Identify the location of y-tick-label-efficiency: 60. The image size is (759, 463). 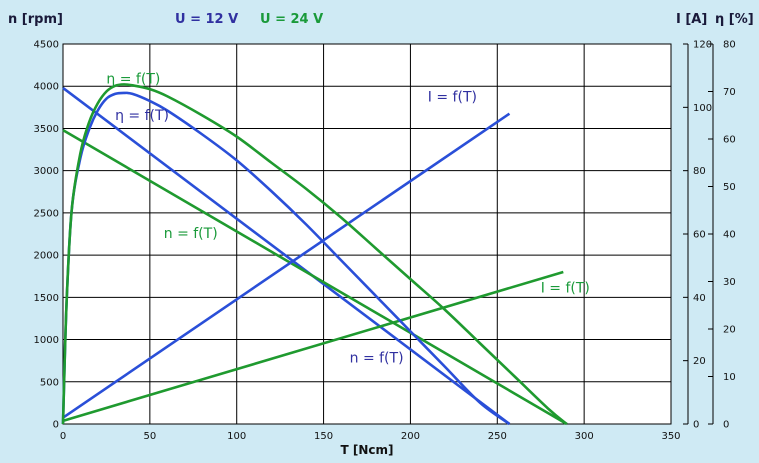
(729, 140).